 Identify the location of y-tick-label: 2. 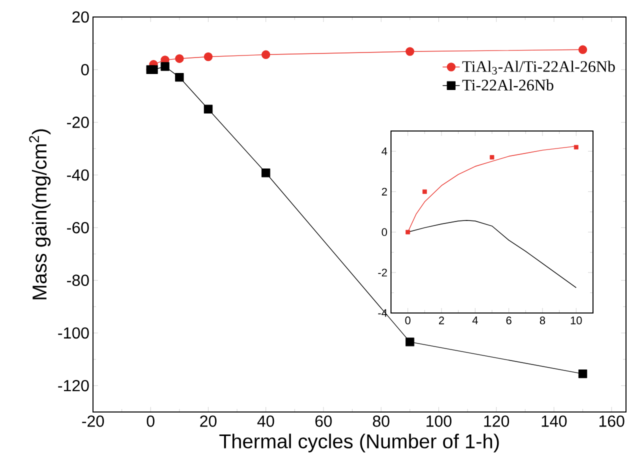
(384, 192).